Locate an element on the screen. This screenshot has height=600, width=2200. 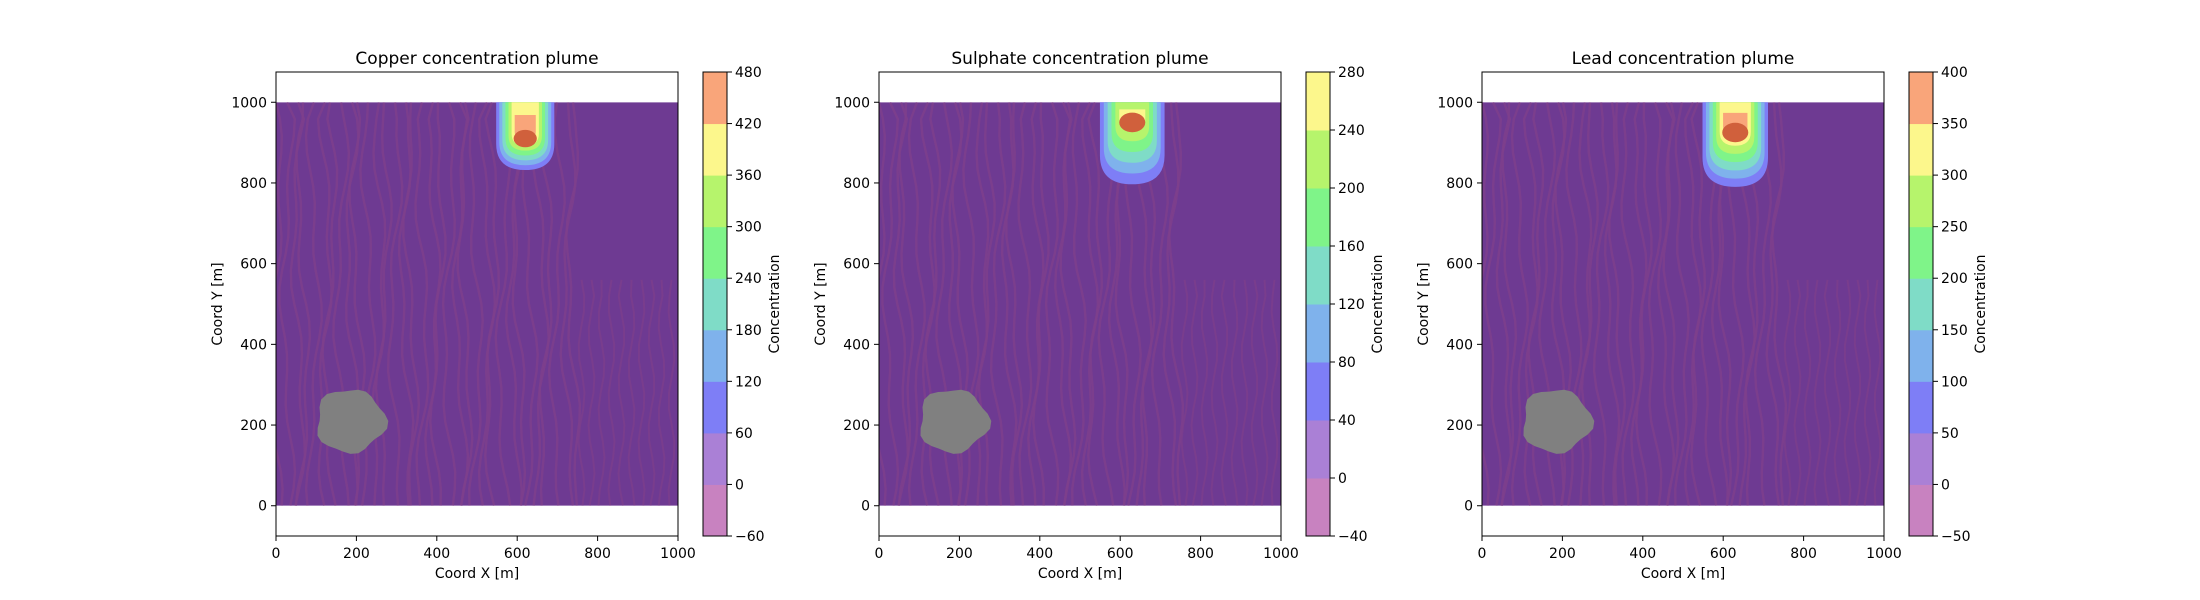
colorbar-tick-label: 60 is located at coordinates (744, 434).